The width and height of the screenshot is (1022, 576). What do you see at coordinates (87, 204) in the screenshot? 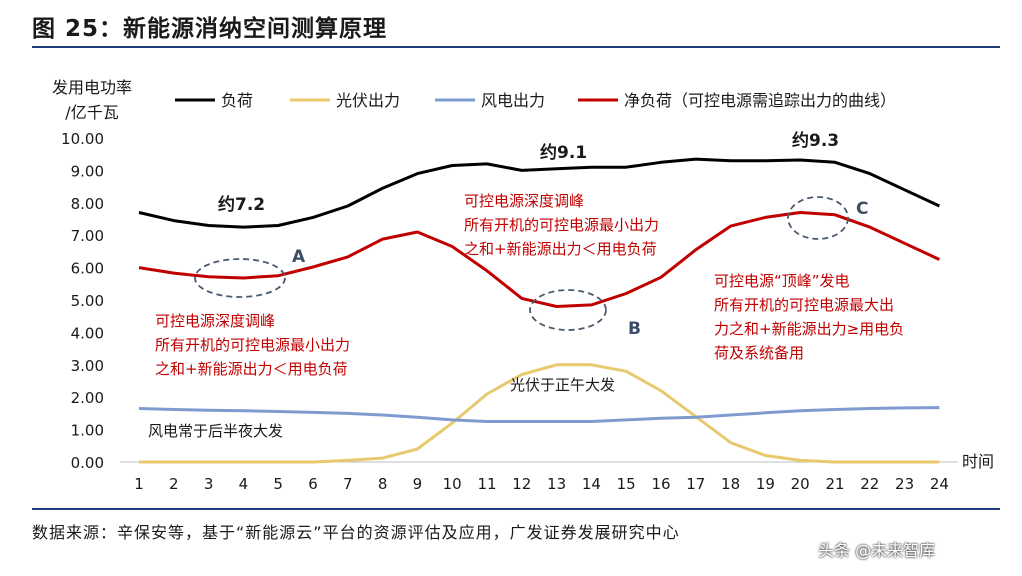
I see `y-tick-label: 8.00` at bounding box center [87, 204].